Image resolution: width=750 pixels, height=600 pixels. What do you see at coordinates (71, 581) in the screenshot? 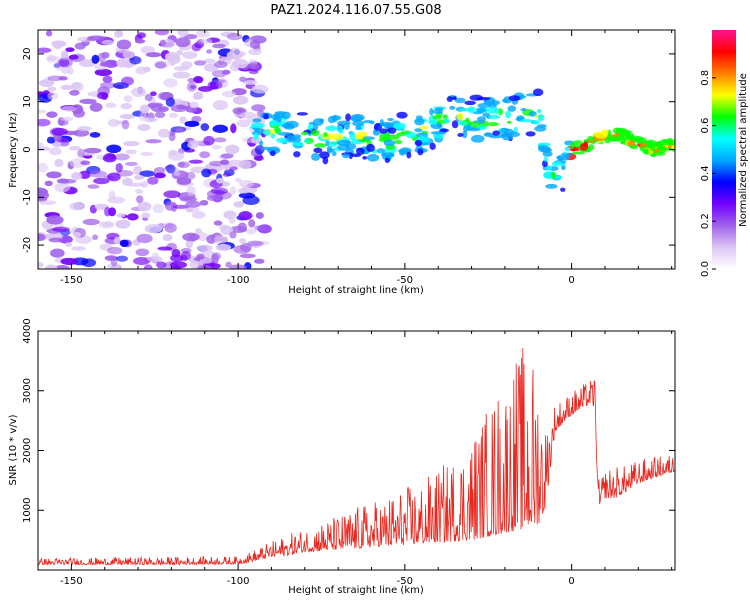
I see `snr-xtick-label-0: -150` at bounding box center [71, 581].